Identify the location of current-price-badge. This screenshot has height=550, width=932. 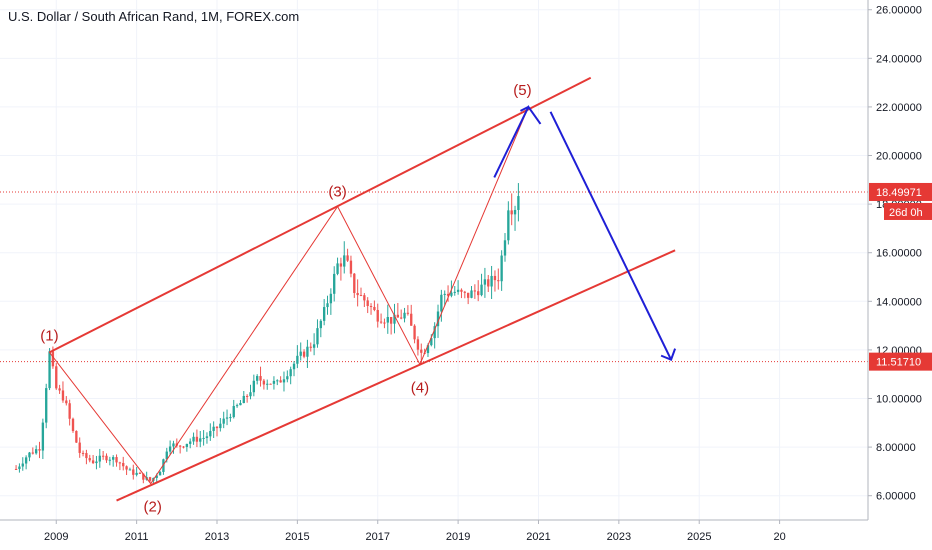
(900, 191).